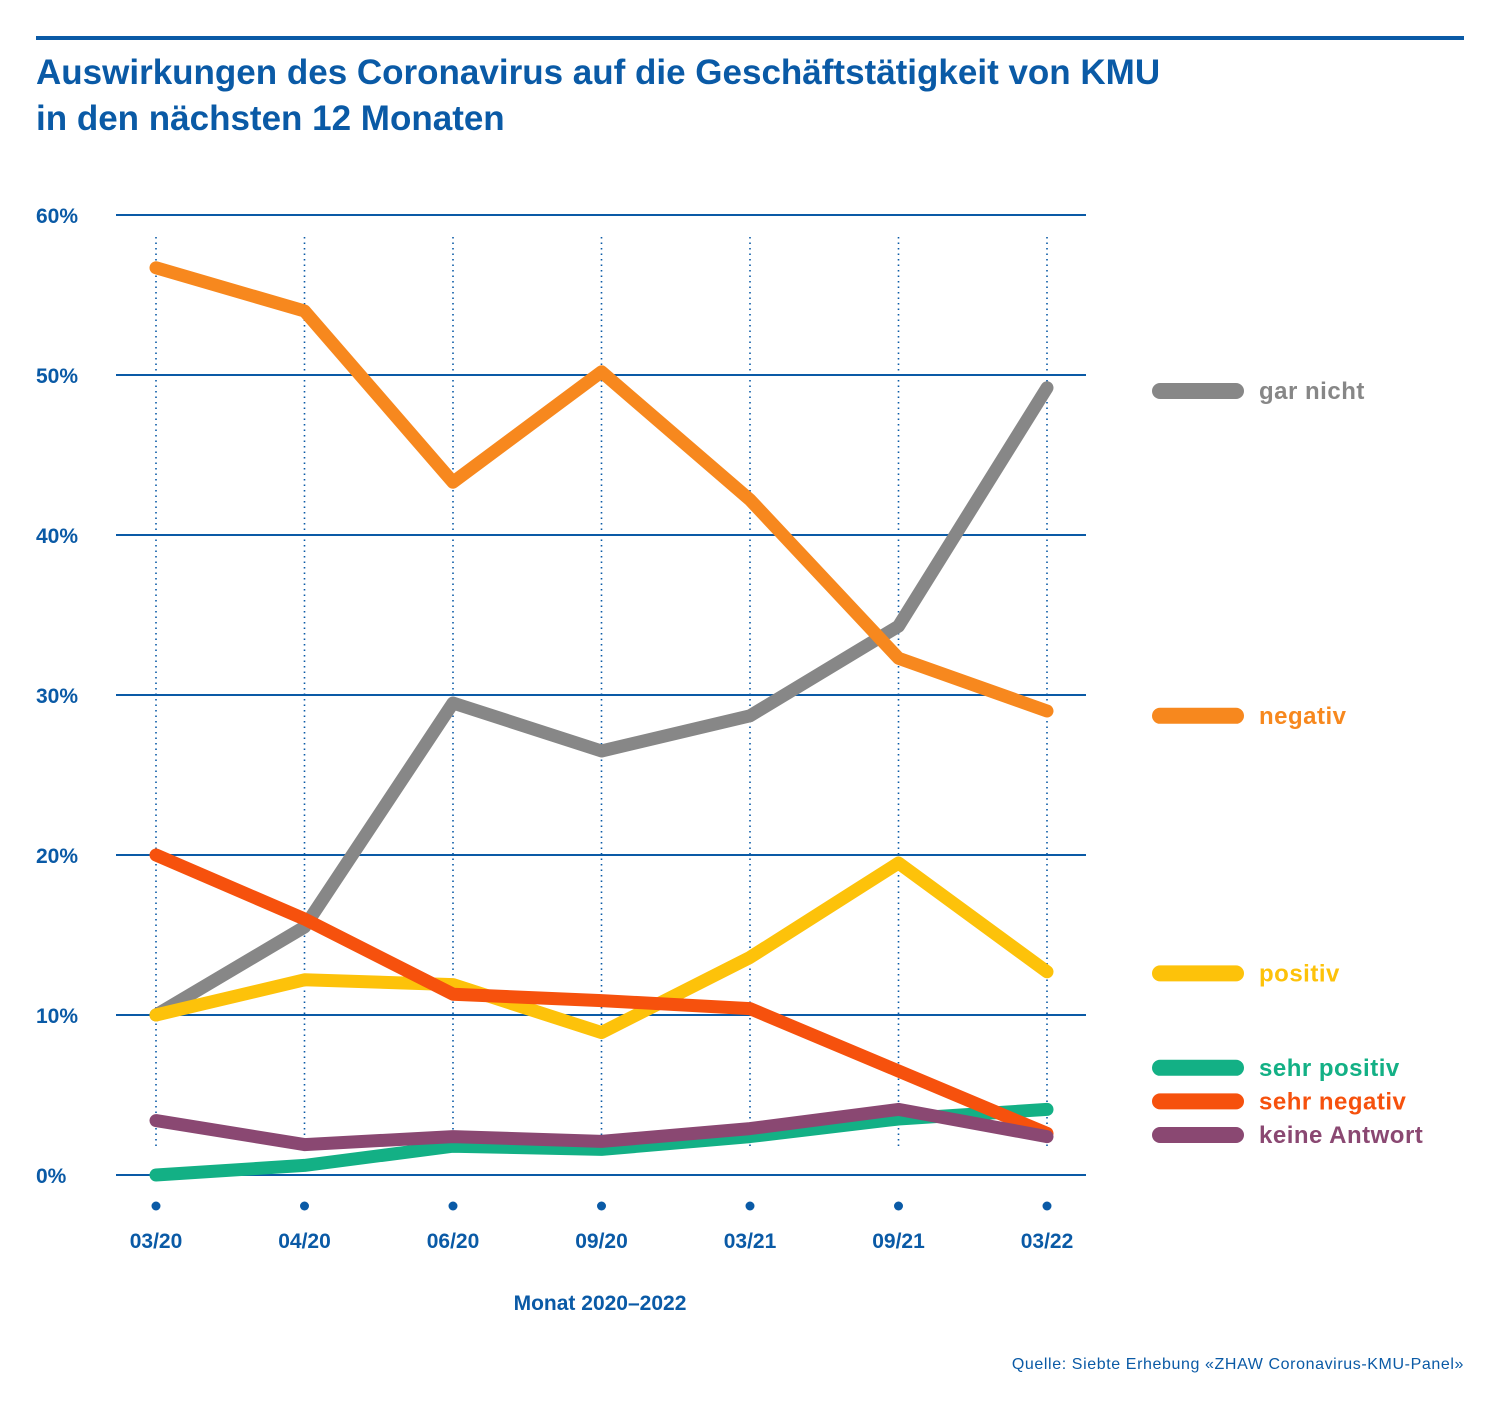  What do you see at coordinates (1299, 973) in the screenshot?
I see `legend-label: positiv` at bounding box center [1299, 973].